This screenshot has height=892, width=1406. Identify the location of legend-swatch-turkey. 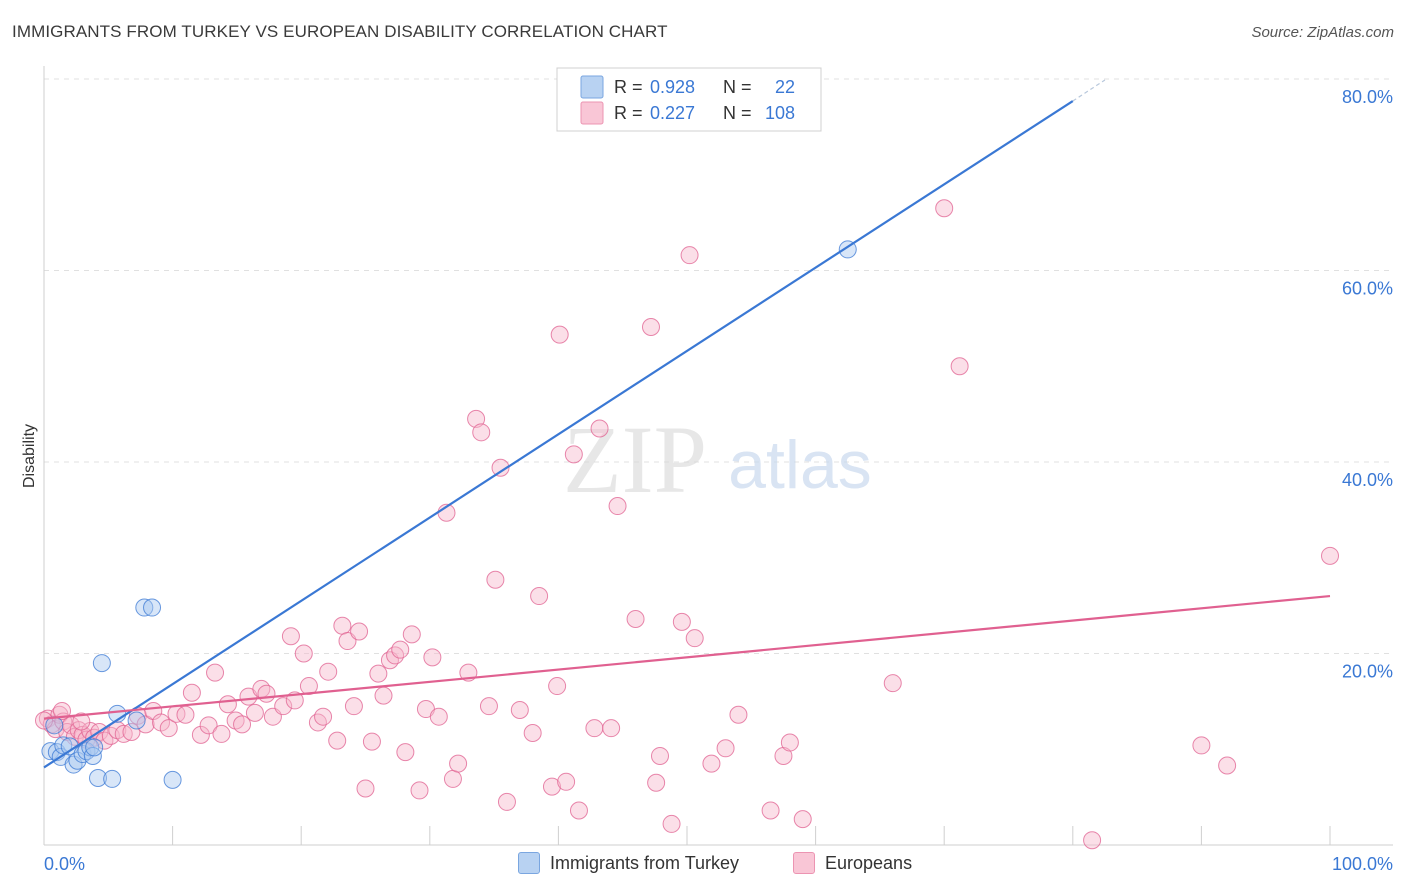
(529, 863).